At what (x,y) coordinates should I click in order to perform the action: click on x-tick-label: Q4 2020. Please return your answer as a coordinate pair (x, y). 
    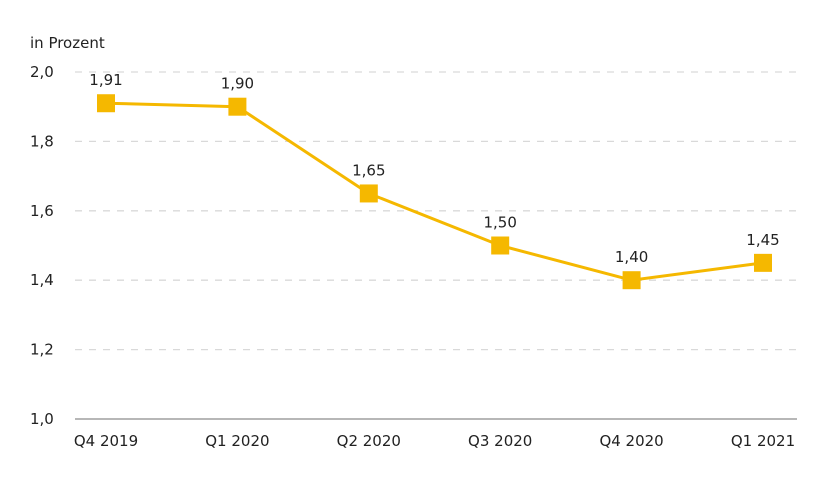
    Looking at the image, I should click on (631, 441).